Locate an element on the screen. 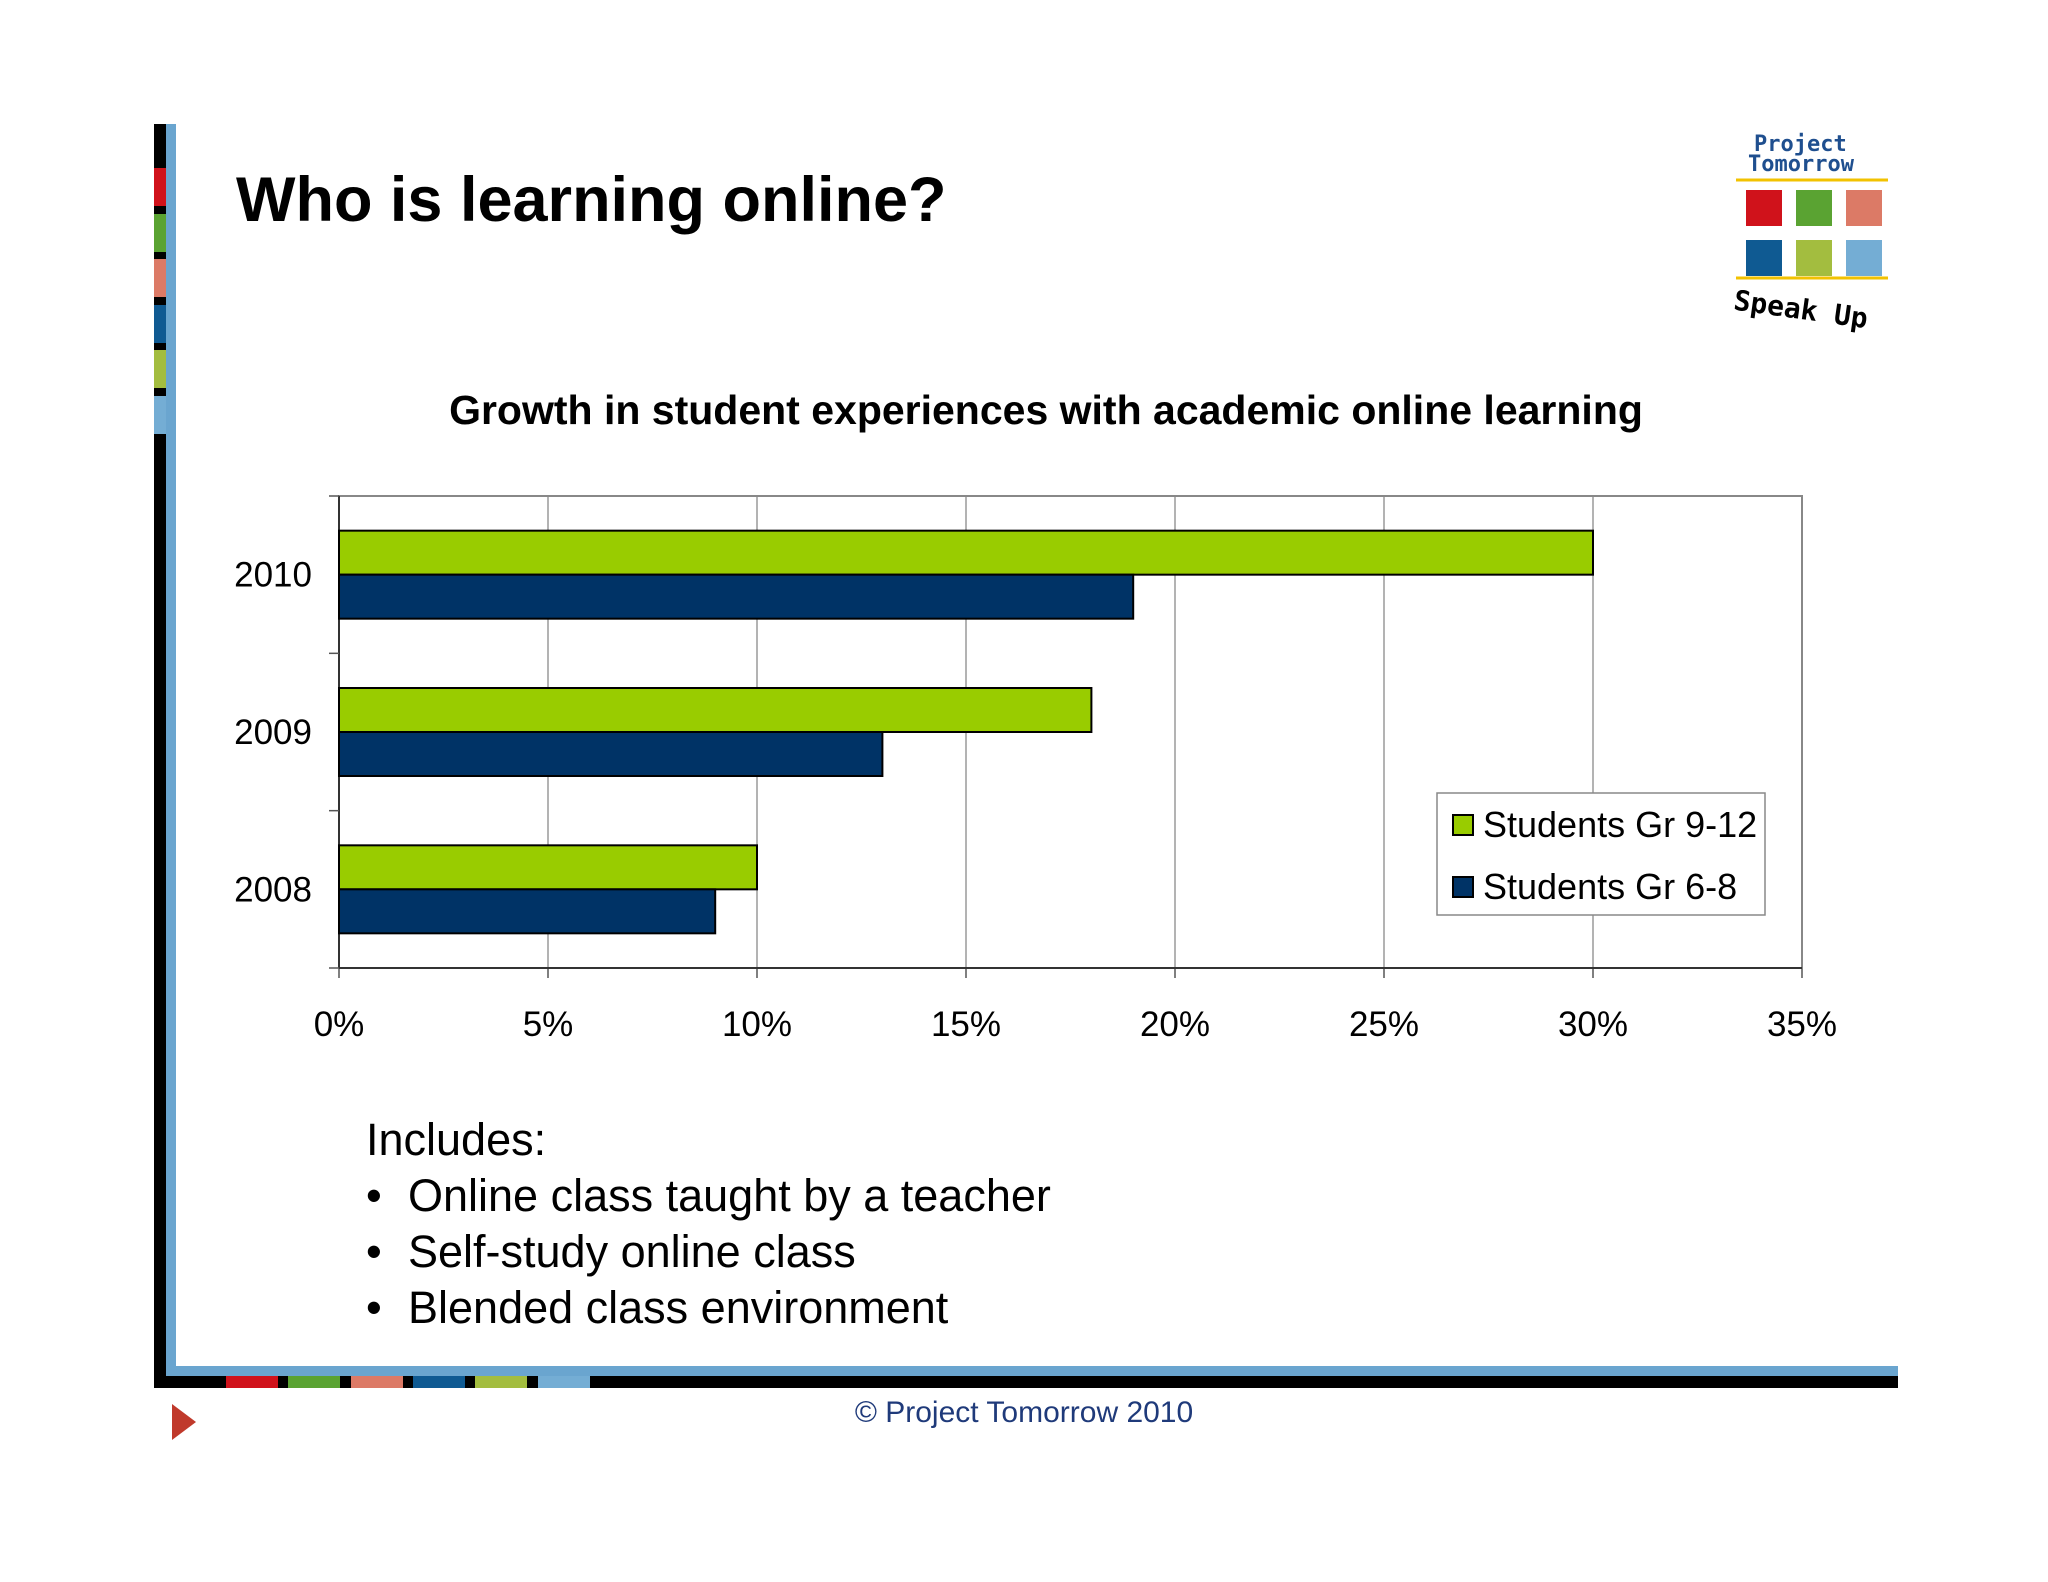 The height and width of the screenshot is (1582, 2048). project-tomorrow-logo: Project Tomorrow Speak Up is located at coordinates (1811, 240).